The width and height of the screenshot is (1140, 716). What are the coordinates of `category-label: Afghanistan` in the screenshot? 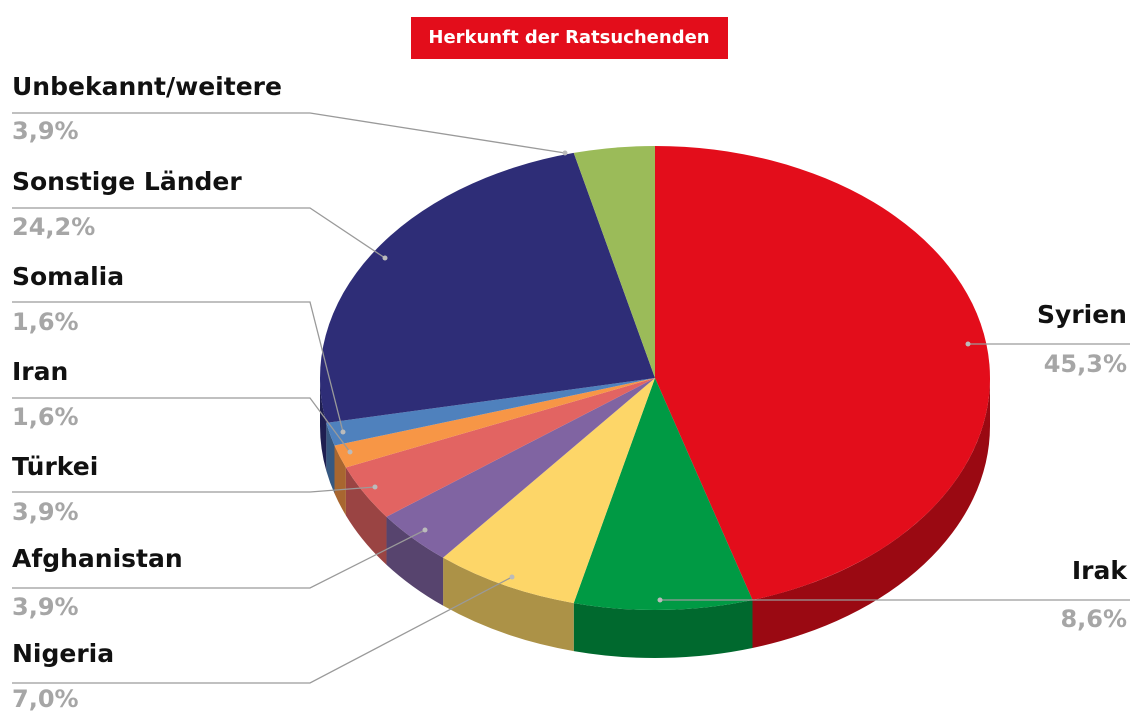 It's located at (97, 558).